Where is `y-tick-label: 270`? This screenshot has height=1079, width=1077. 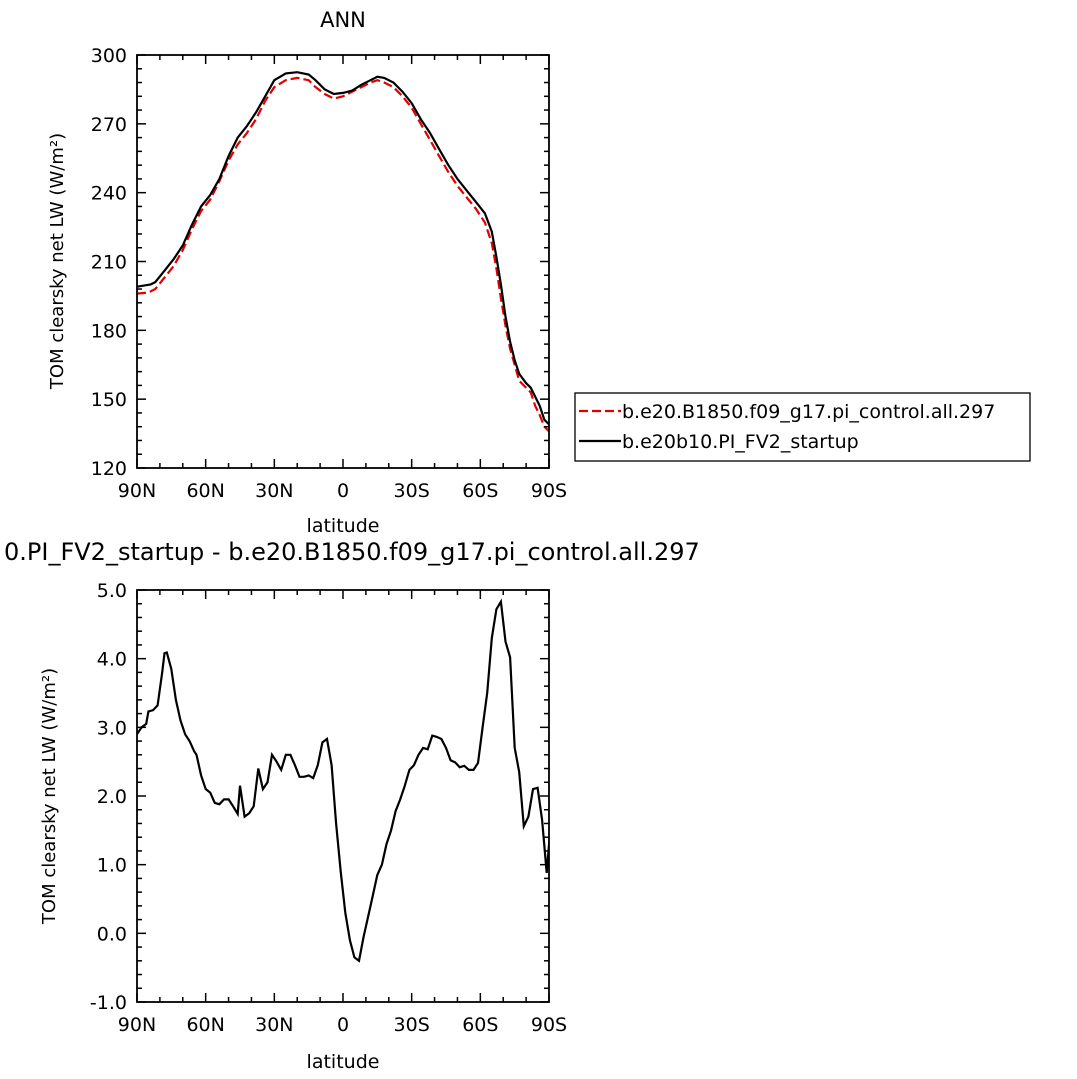 y-tick-label: 270 is located at coordinates (109, 125).